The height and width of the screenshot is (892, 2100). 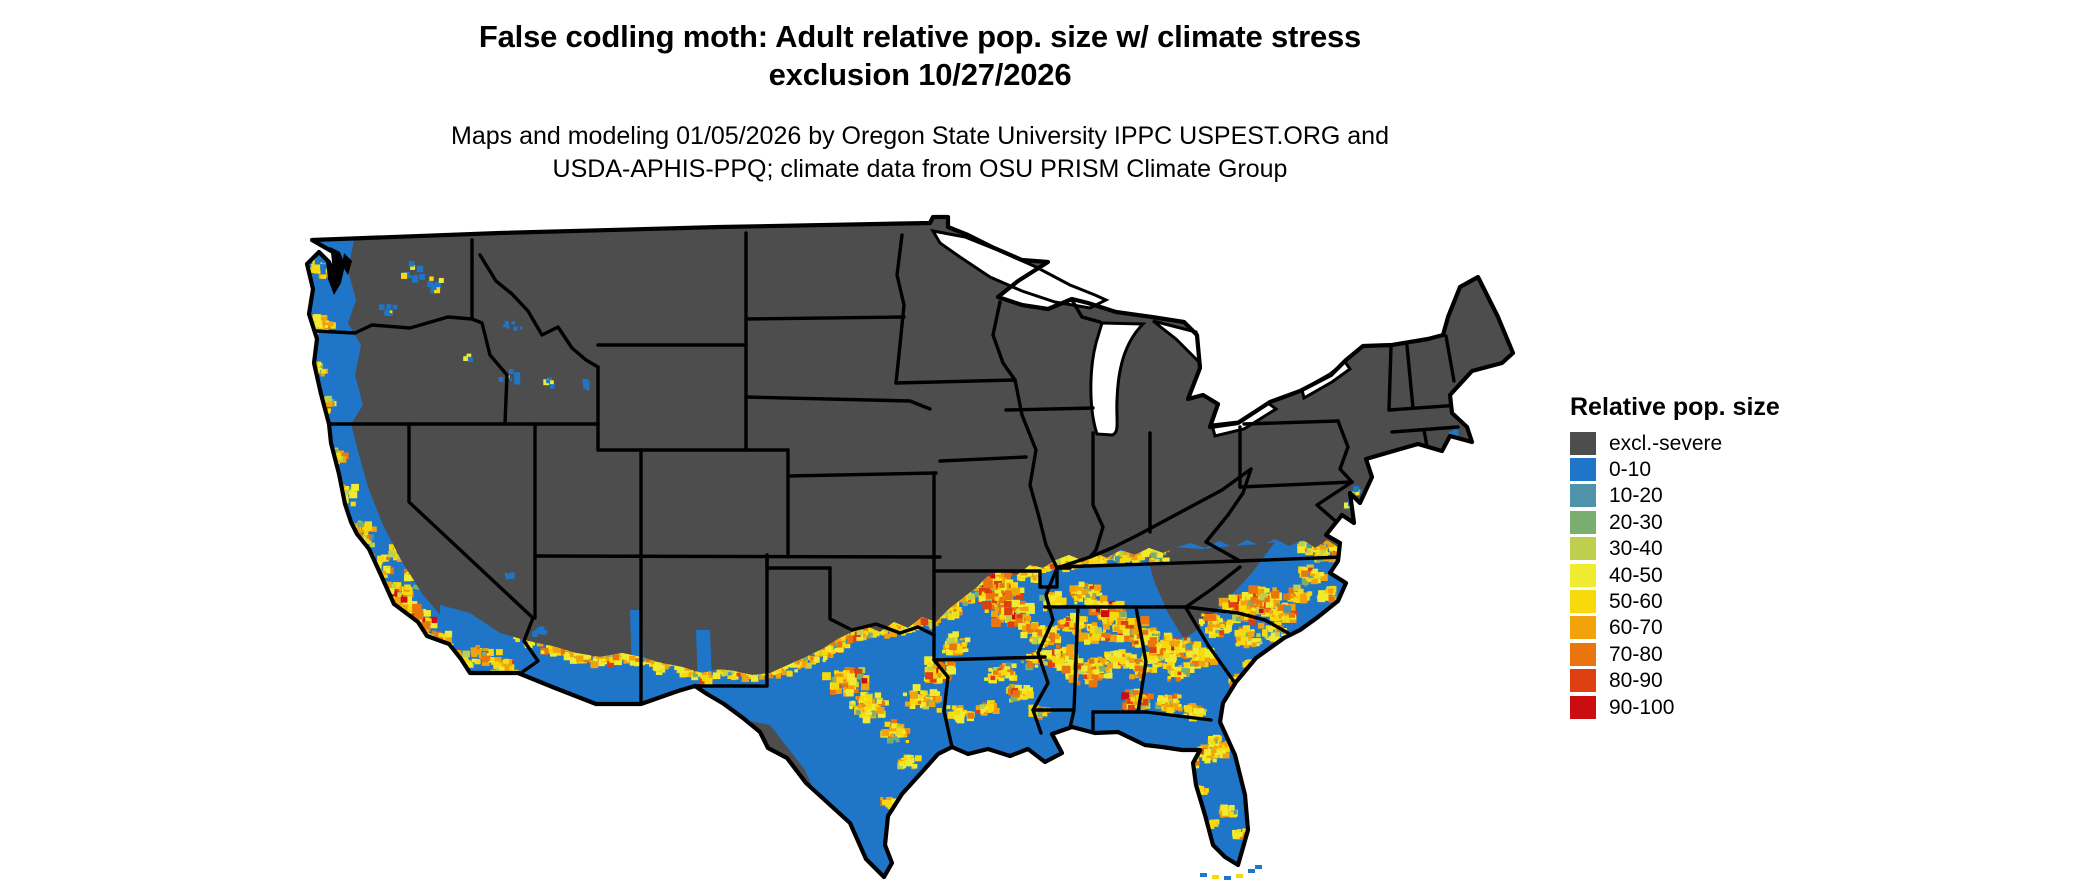 I want to click on legend-label: 60-70, so click(x=1636, y=628).